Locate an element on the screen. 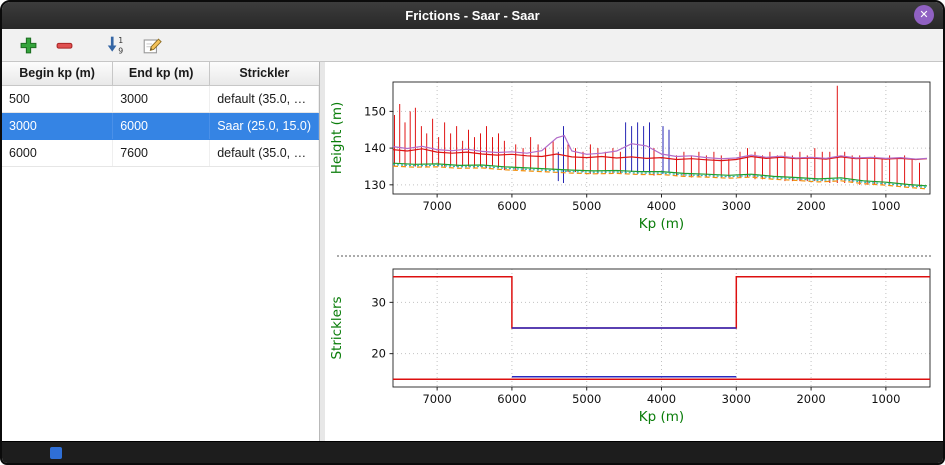  sort-numeric-icon: 1 9 is located at coordinates (115, 45).